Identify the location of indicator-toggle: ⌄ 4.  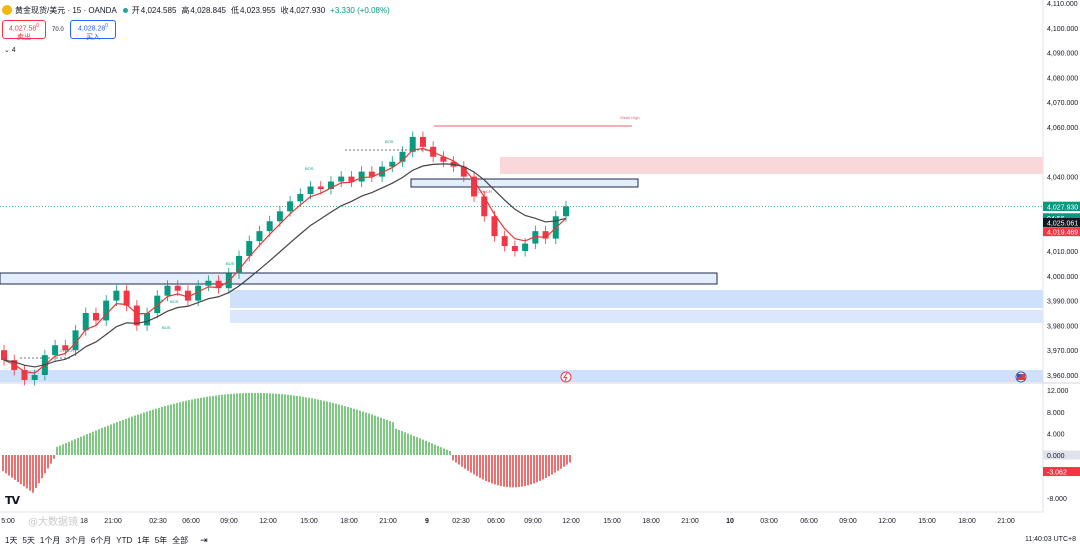
(10, 50).